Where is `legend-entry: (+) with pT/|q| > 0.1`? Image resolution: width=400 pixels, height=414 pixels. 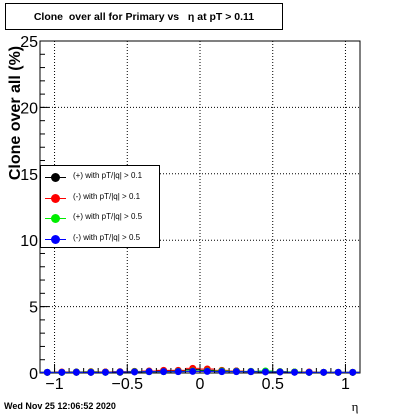
legend-entry: (+) with pT/|q| > 0.1 is located at coordinates (101, 178).